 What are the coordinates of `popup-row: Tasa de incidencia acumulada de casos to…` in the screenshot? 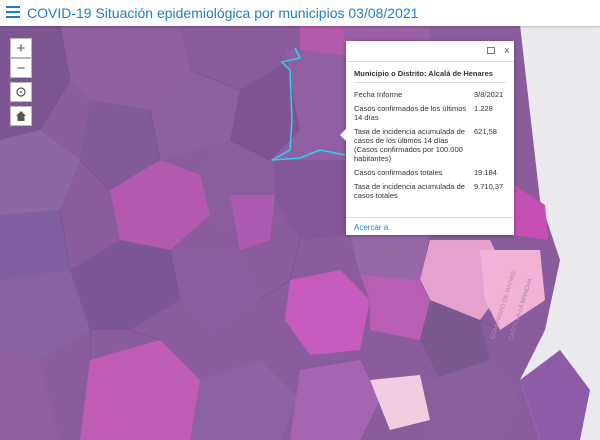 It's located at (431, 191).